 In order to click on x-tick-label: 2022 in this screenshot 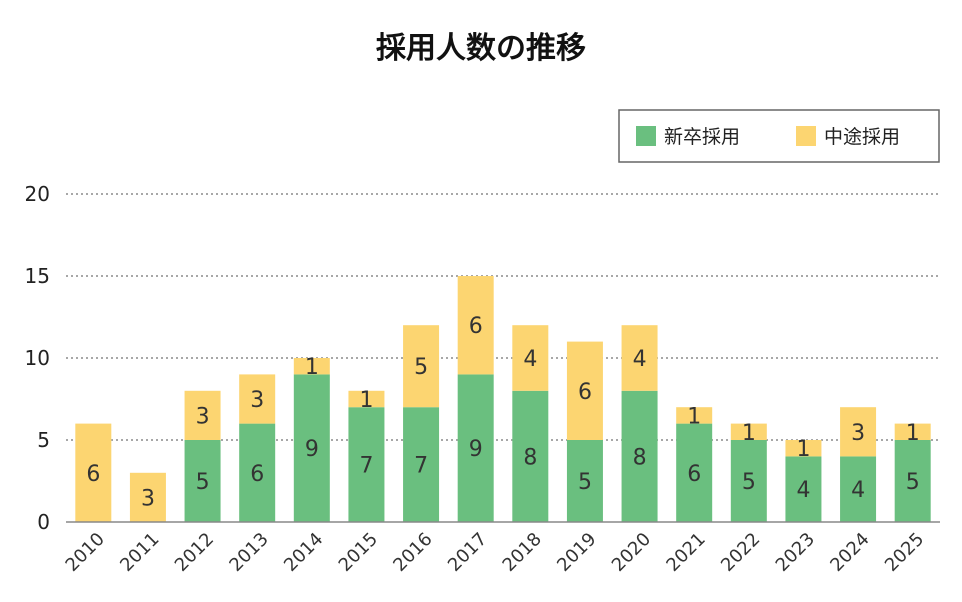, I will do `click(740, 552)`.